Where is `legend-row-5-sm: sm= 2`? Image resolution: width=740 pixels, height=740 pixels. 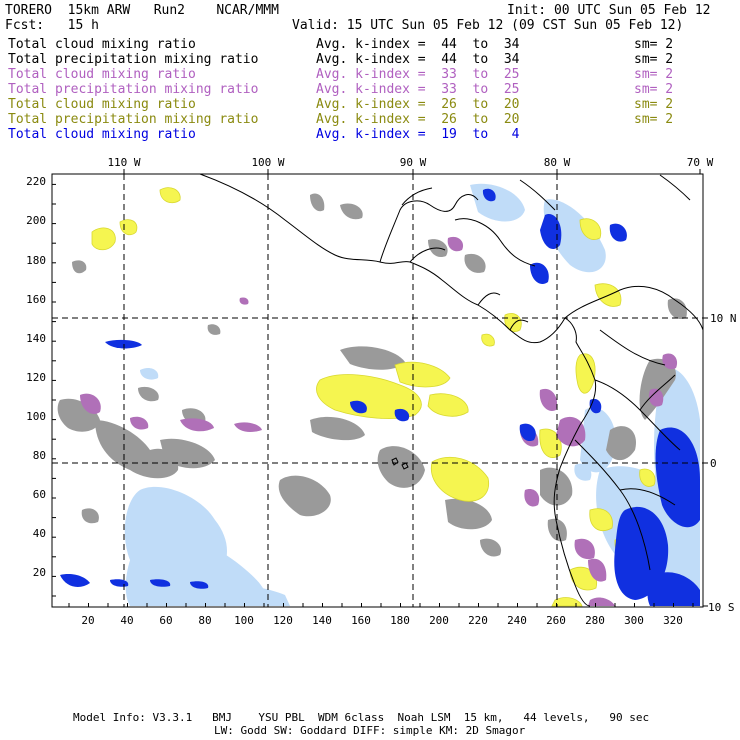 legend-row-5-sm: sm= 2 is located at coordinates (654, 104).